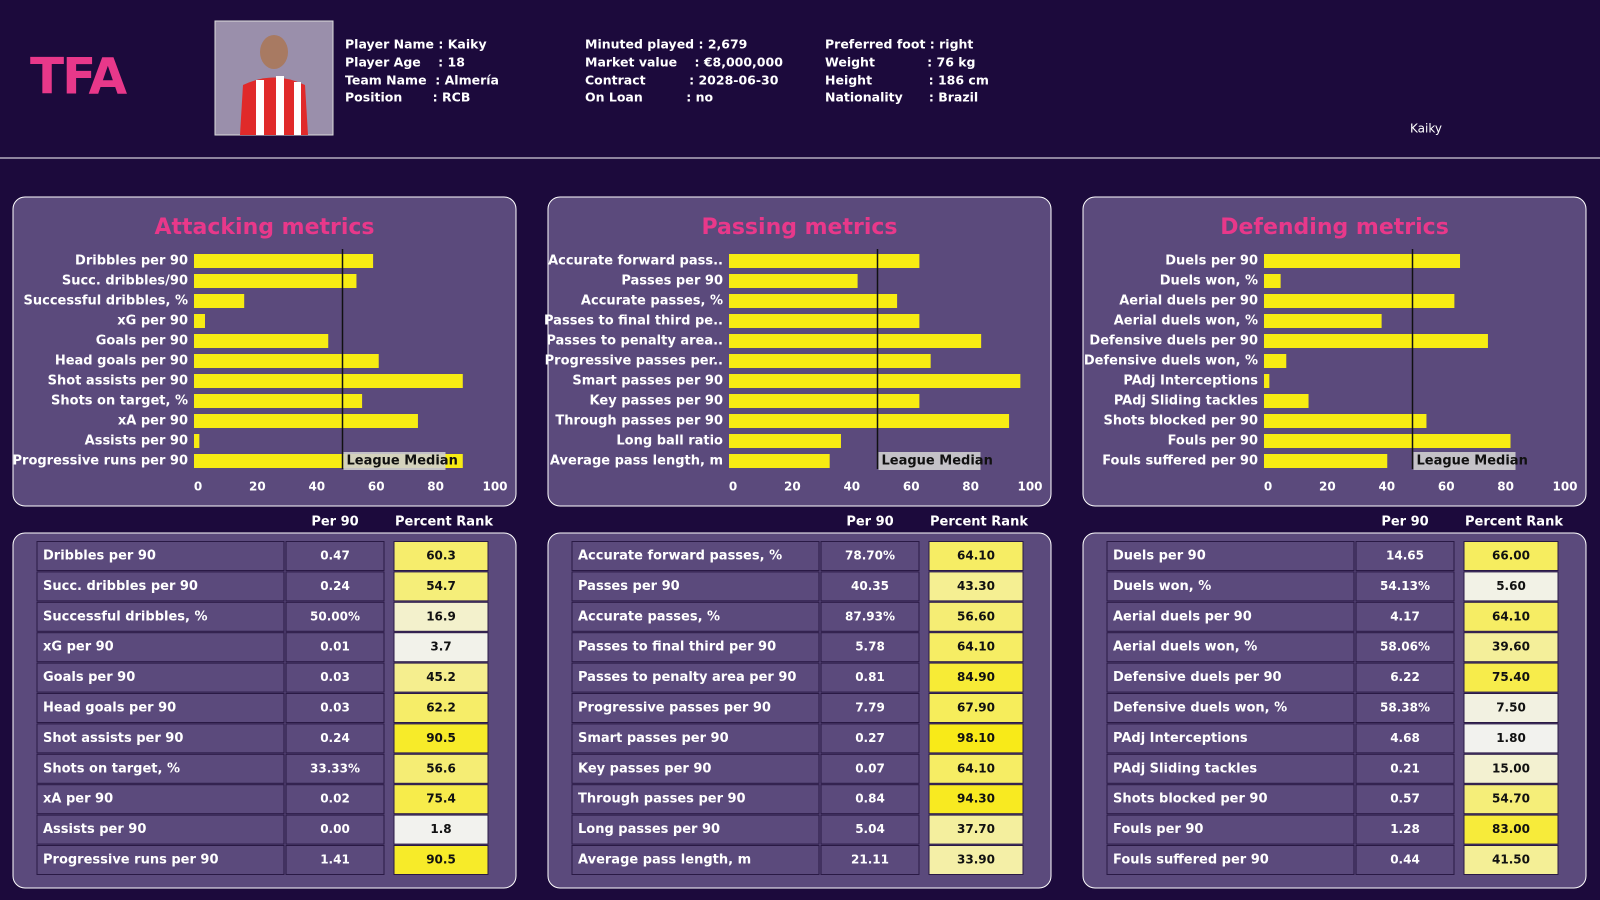 The image size is (1600, 900). I want to click on per-90-value: 5.04, so click(870, 829).